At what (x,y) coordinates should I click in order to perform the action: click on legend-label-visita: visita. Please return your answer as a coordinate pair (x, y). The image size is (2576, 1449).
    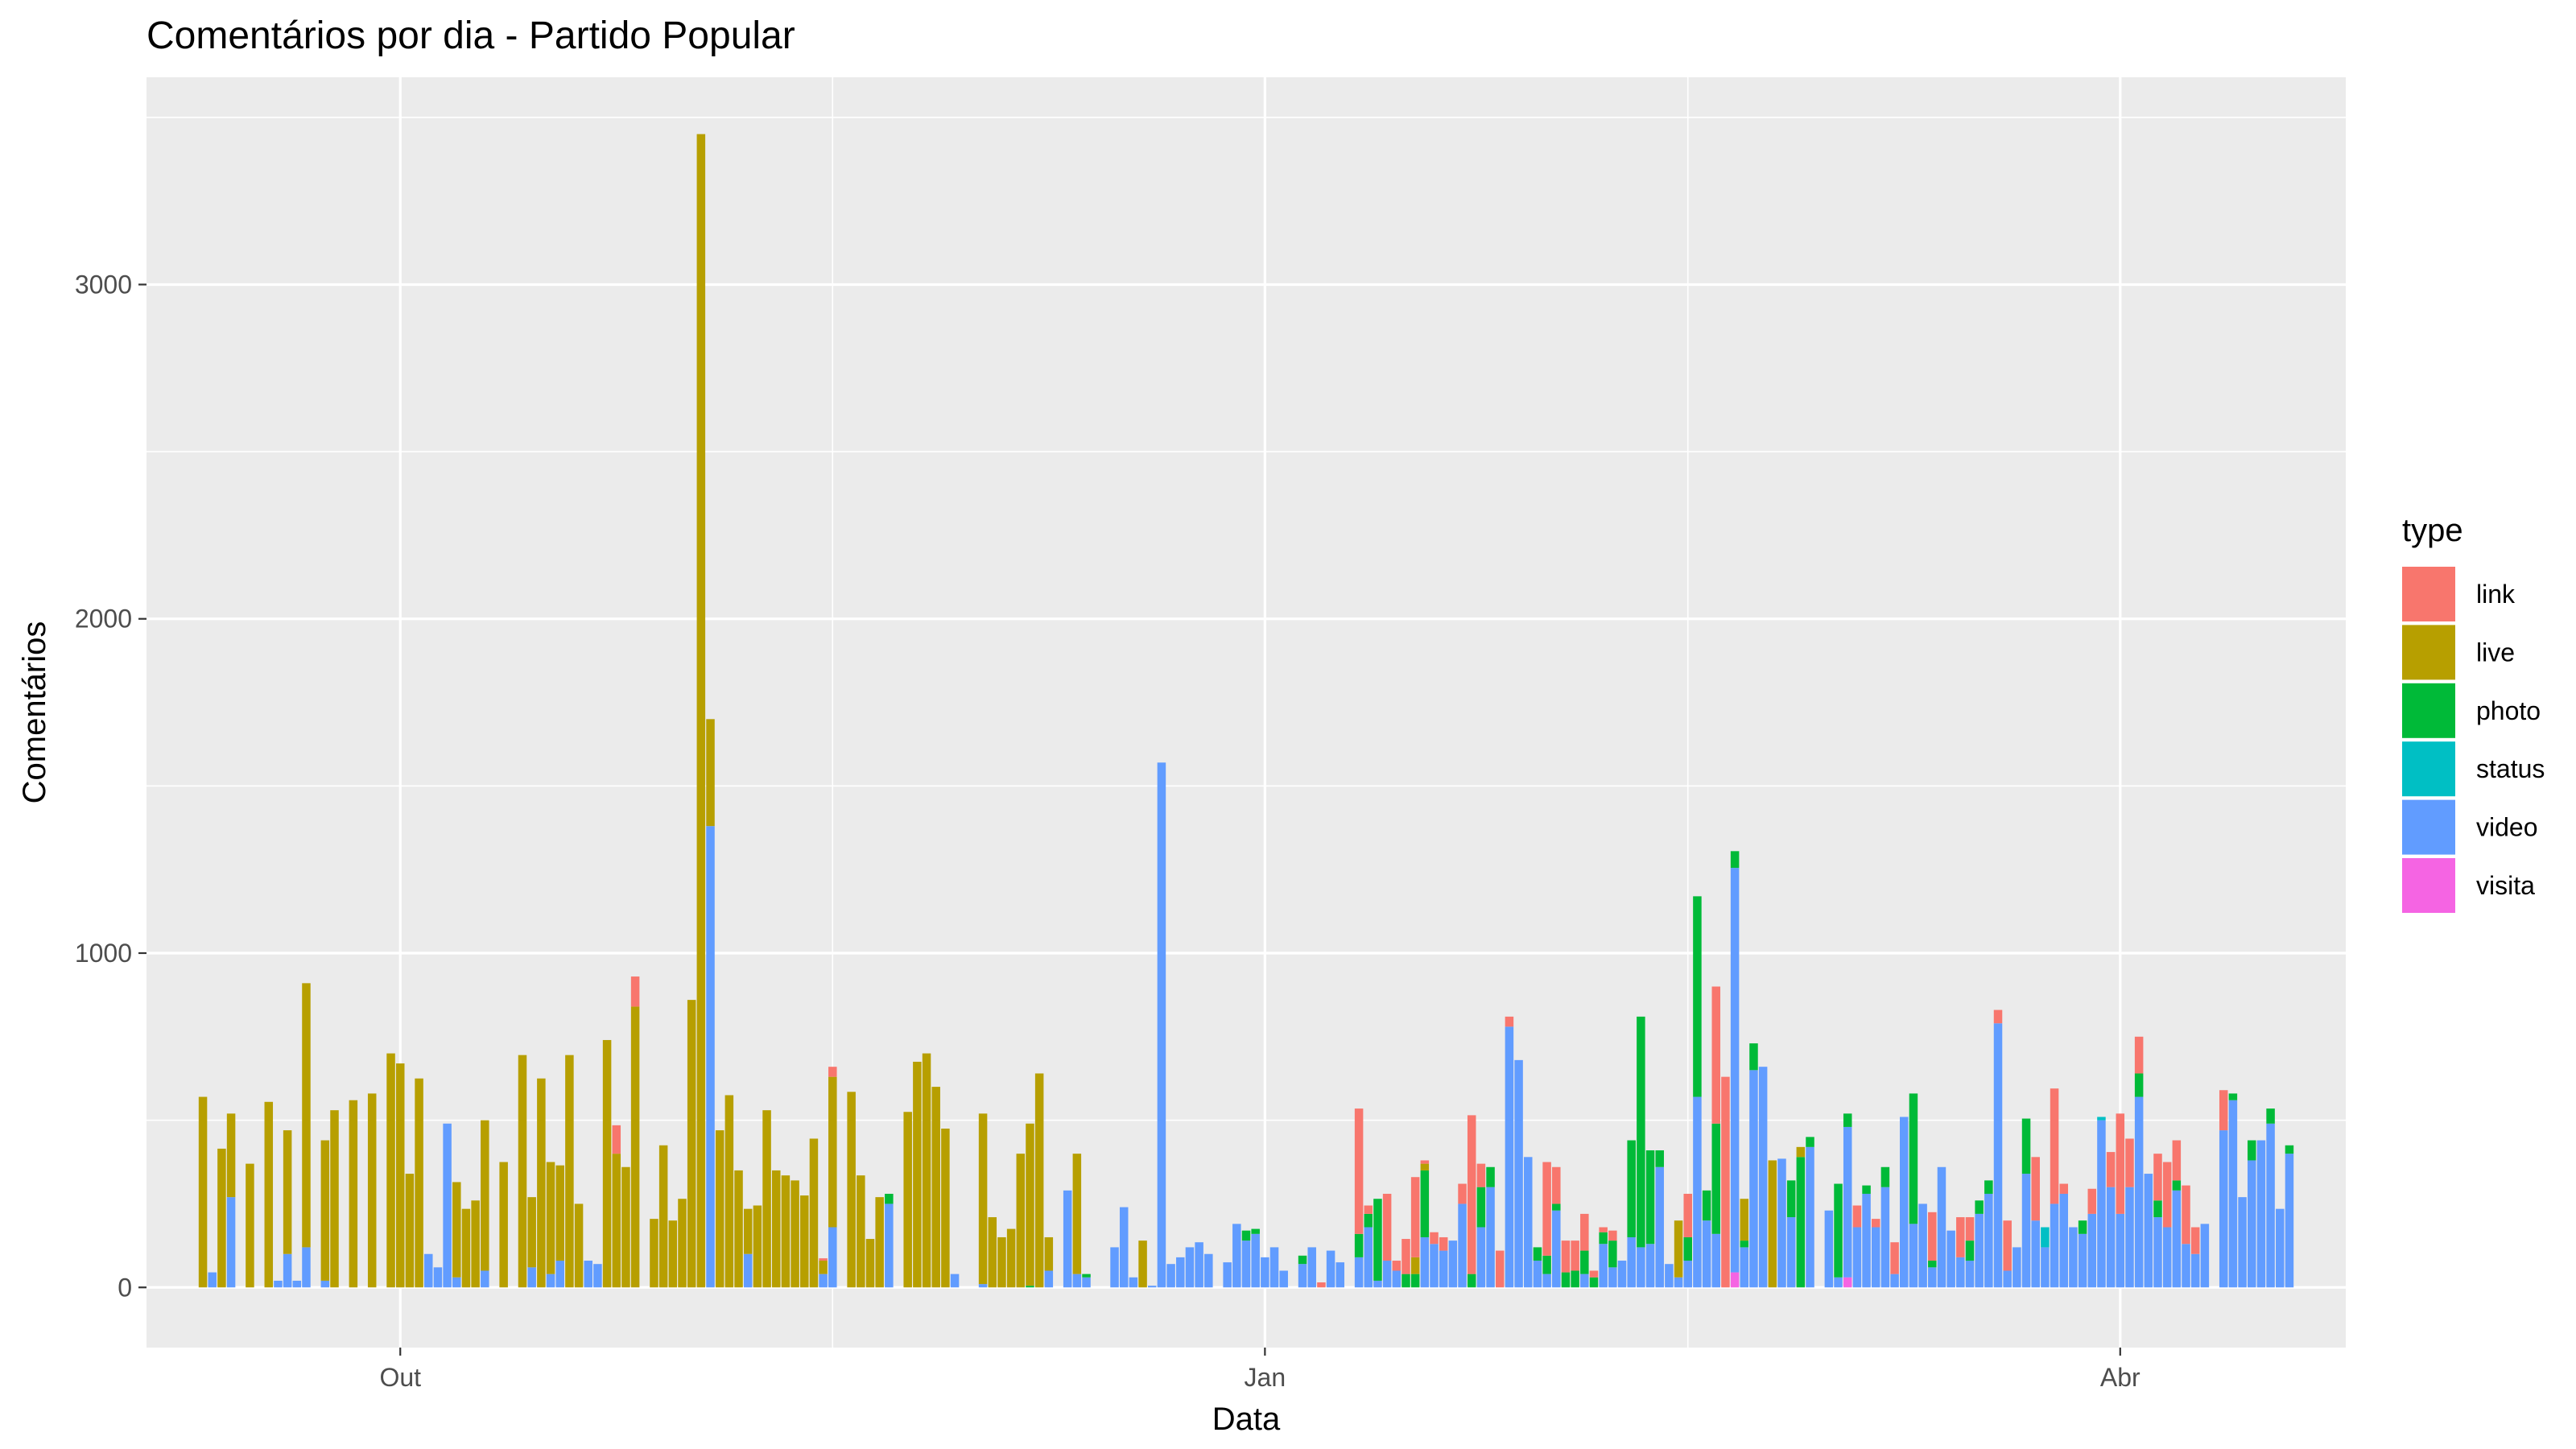
    Looking at the image, I should click on (2505, 885).